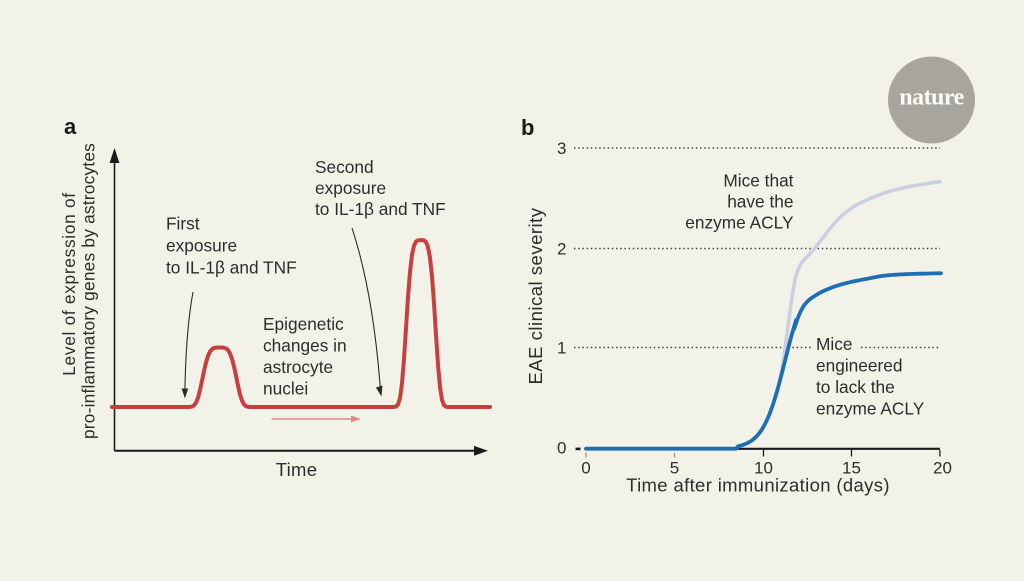 The width and height of the screenshot is (1024, 581). I want to click on svg-text: Level of expression of, so click(69, 284).